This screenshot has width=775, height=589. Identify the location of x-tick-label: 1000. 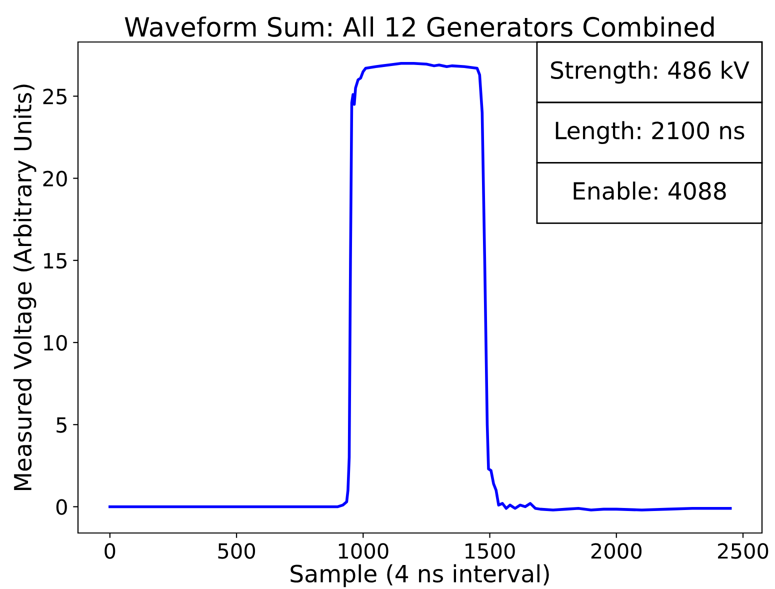
(363, 551).